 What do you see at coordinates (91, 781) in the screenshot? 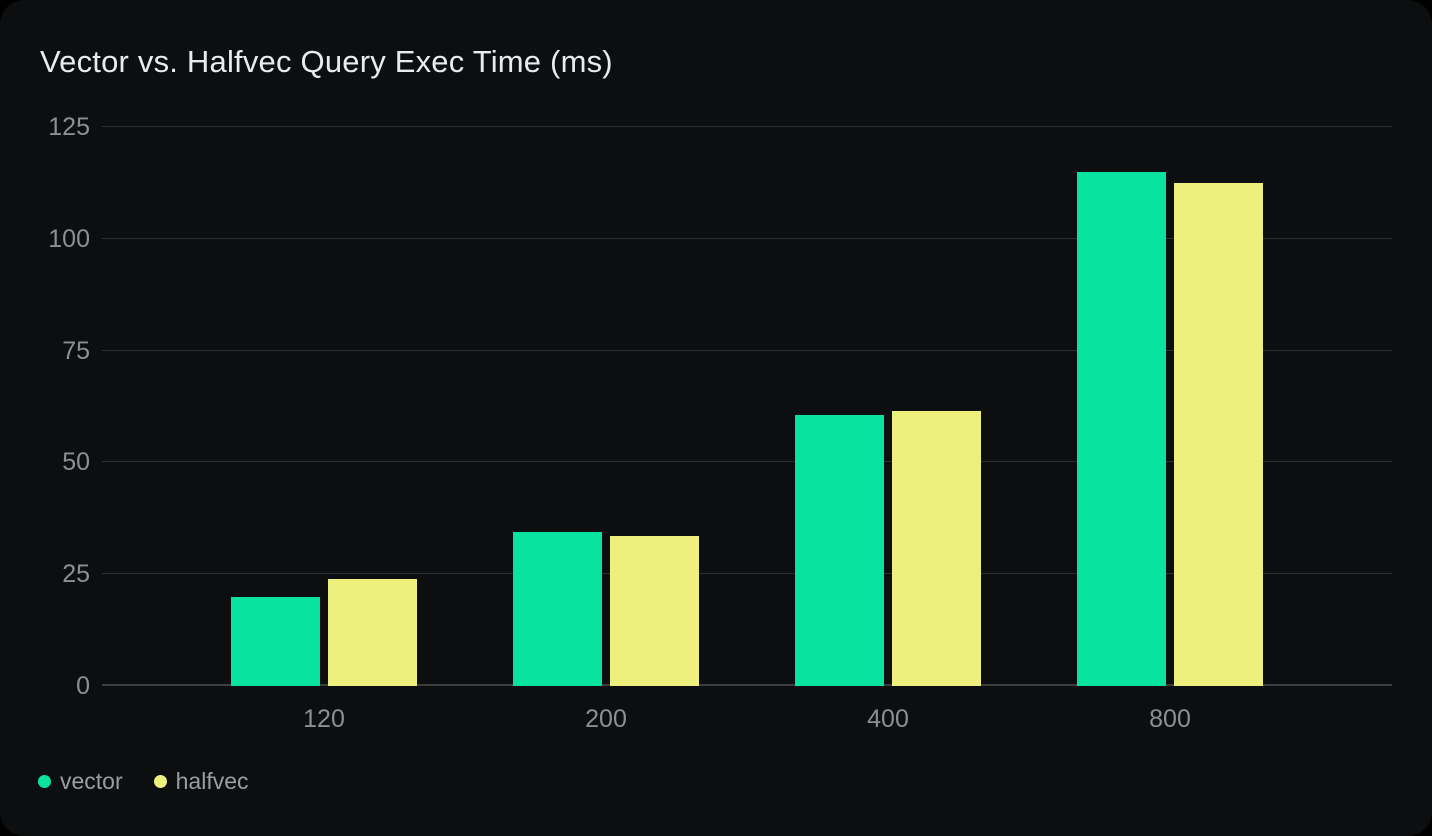
I see `legend-label-vector: vector` at bounding box center [91, 781].